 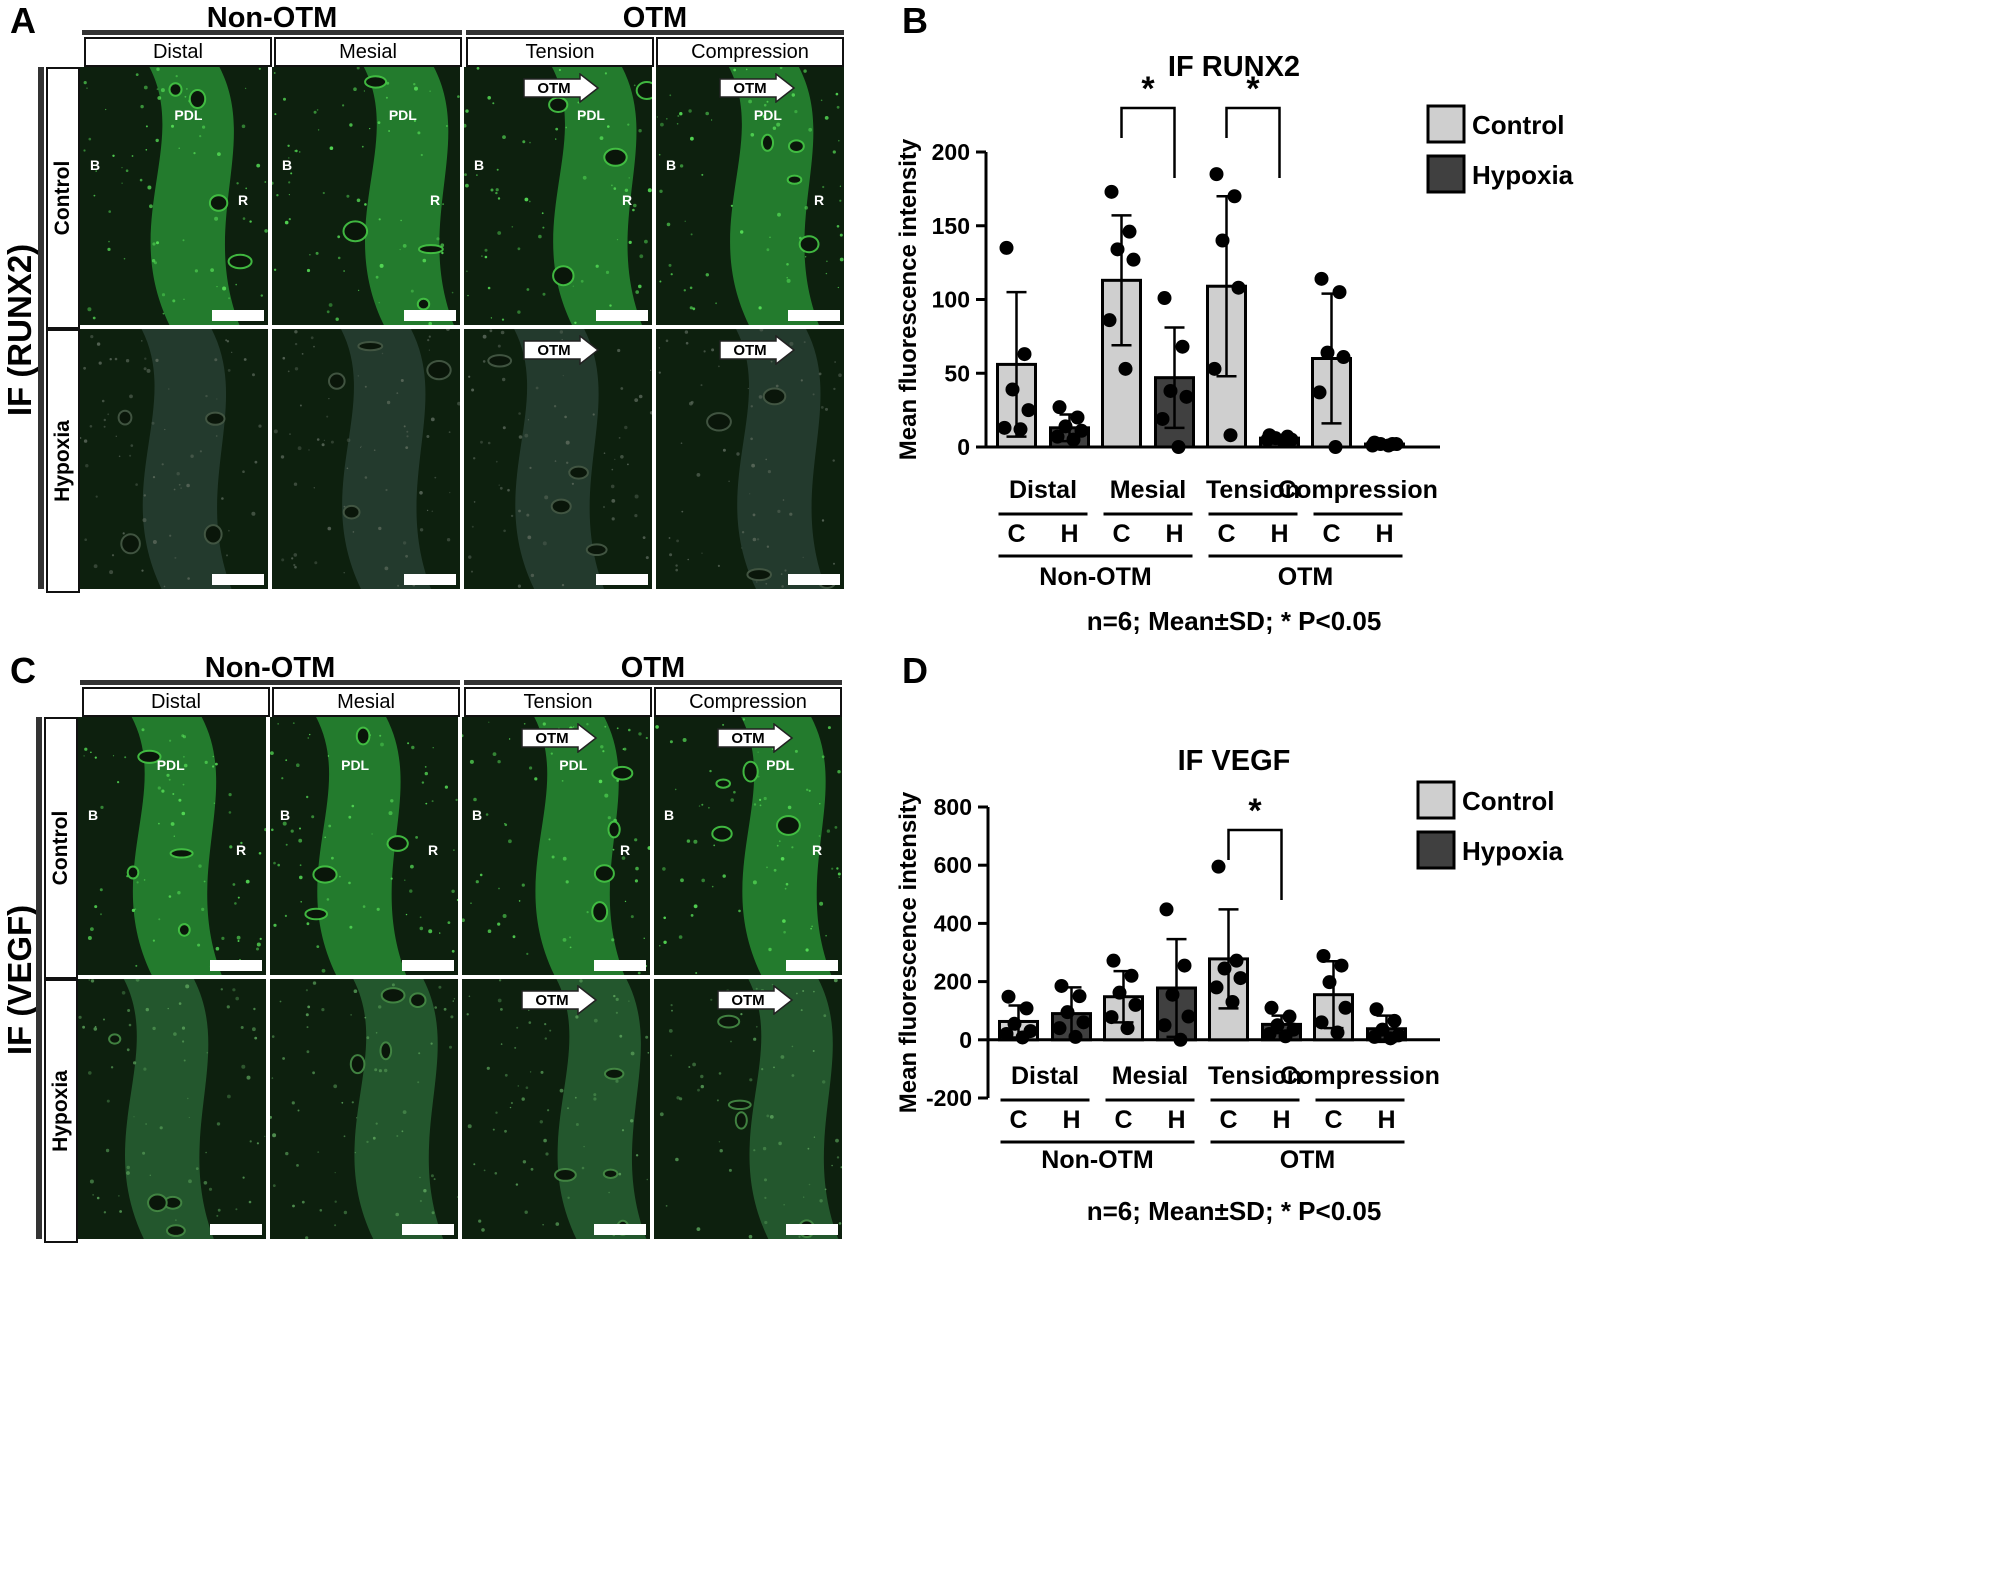 I want to click on panel-label-c: C, so click(x=23, y=670).